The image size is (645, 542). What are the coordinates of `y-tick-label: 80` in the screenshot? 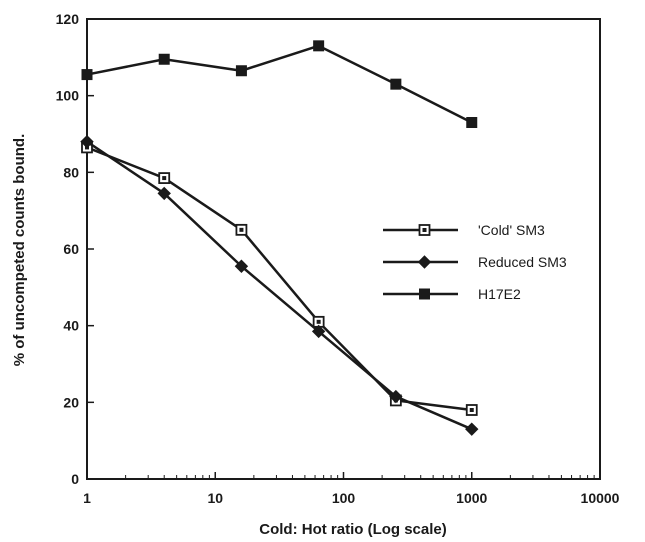 It's located at (71, 172).